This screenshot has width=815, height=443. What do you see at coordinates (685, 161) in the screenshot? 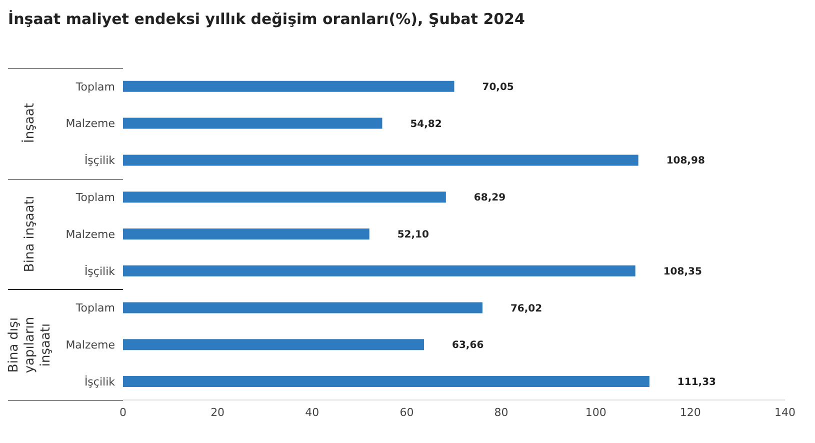
I see `data-label: 108,98` at bounding box center [685, 161].